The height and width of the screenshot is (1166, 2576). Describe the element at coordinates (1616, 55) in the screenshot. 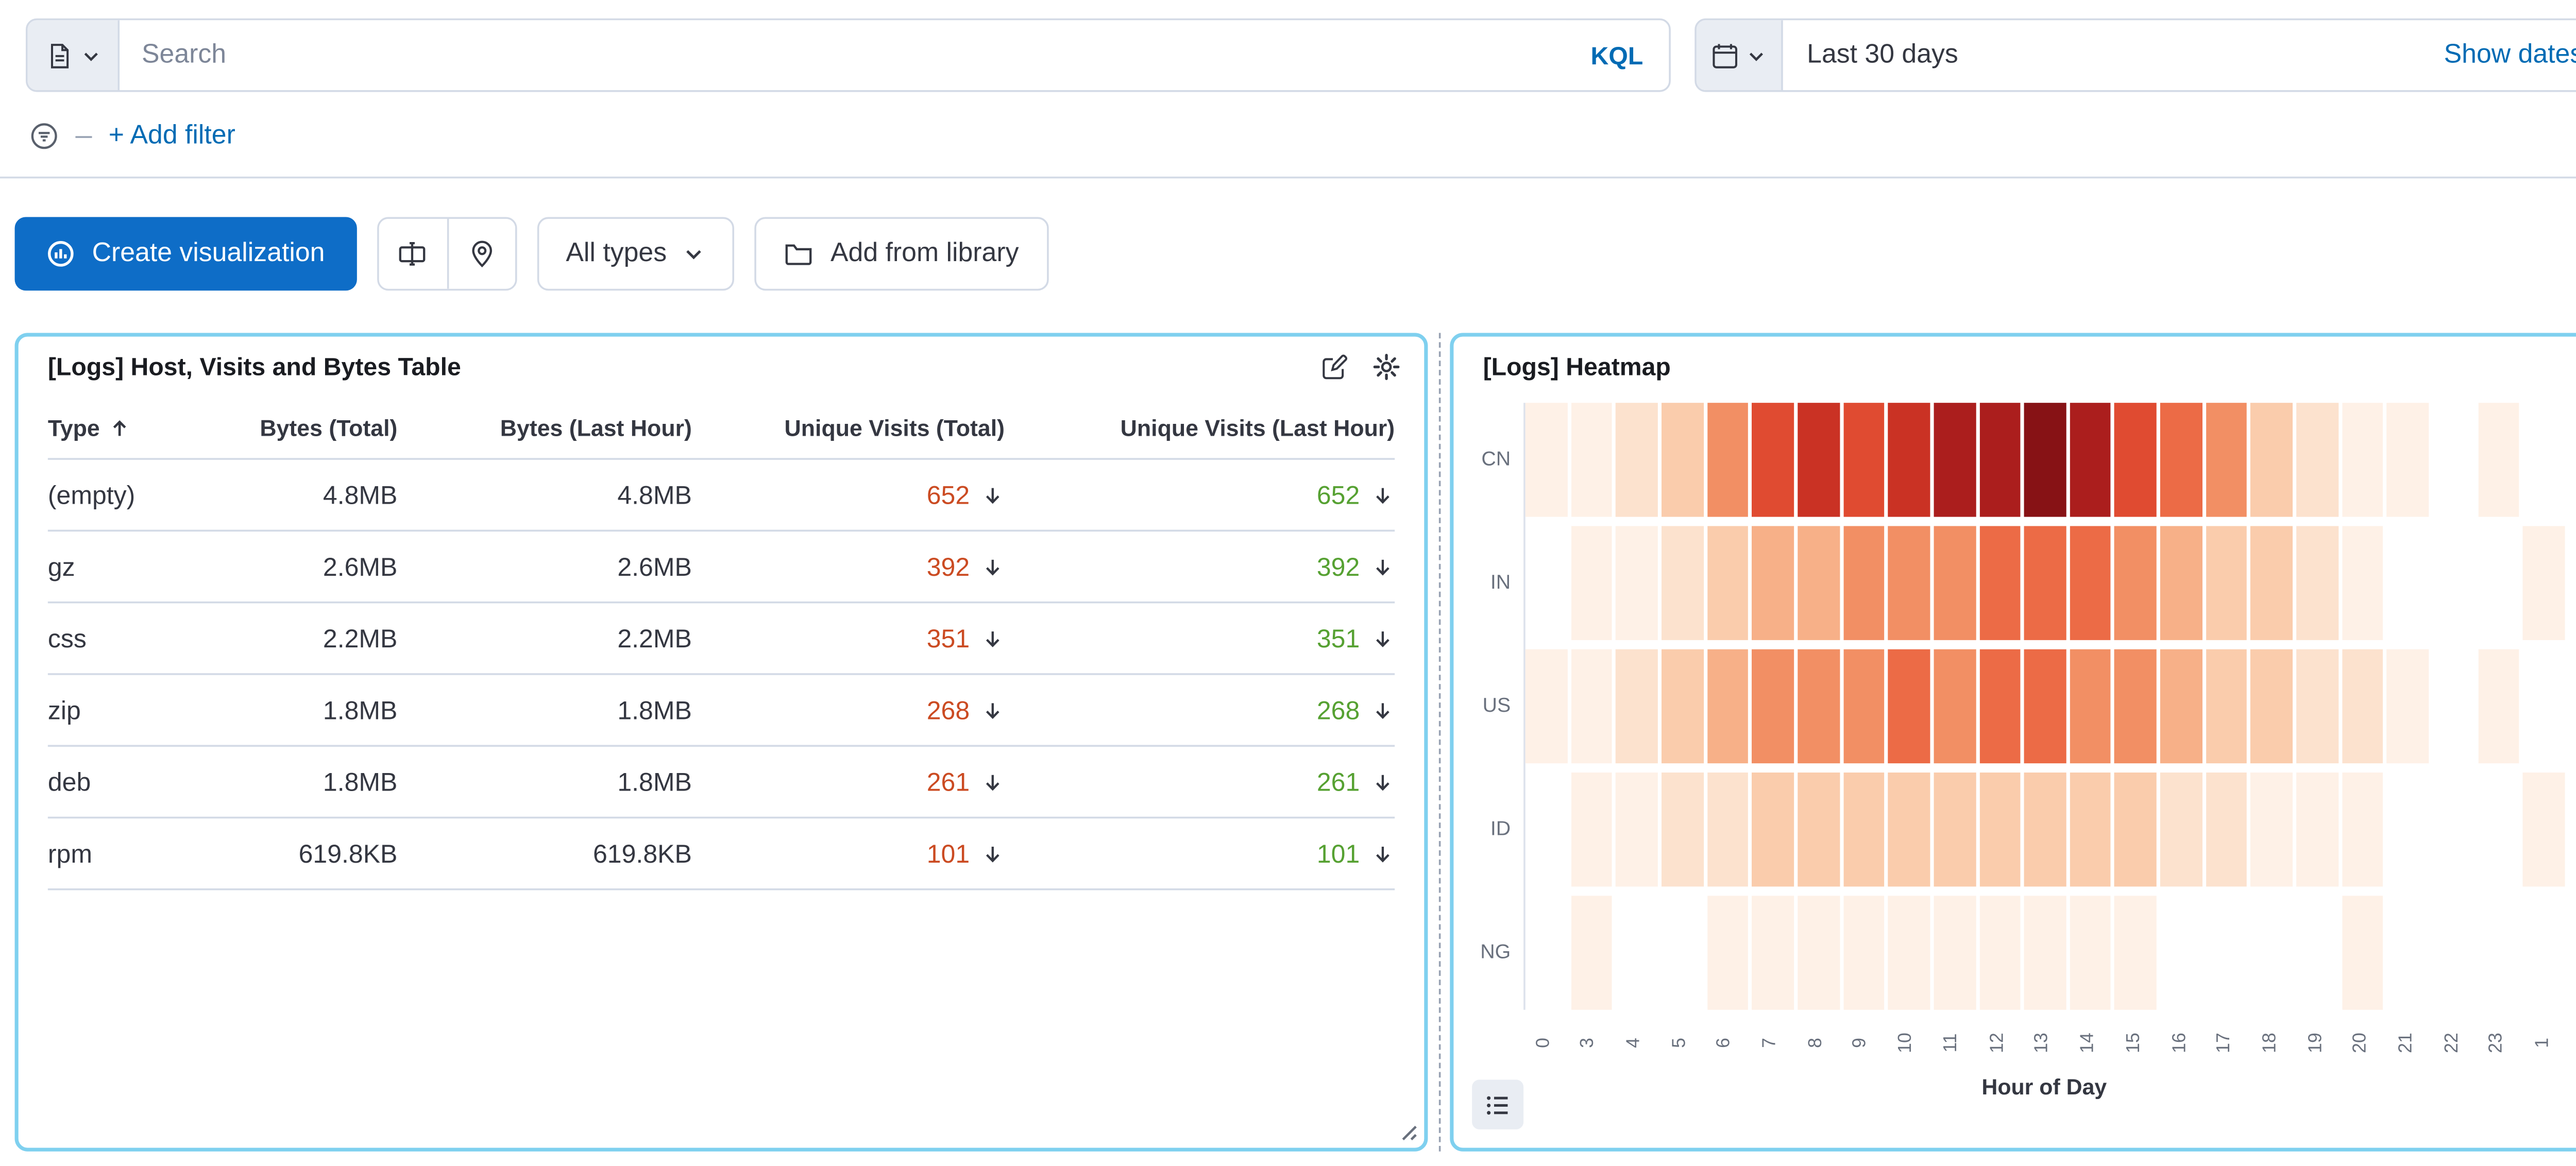

I see `kql-language-button: KQL` at that location.